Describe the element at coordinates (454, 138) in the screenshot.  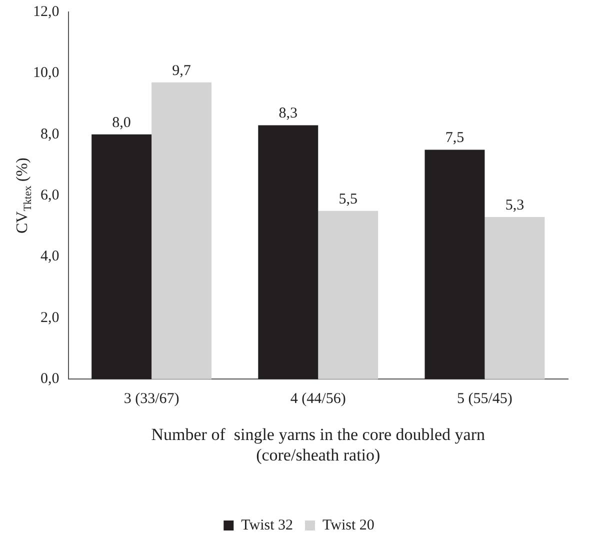
I see `data-label: 7,5` at that location.